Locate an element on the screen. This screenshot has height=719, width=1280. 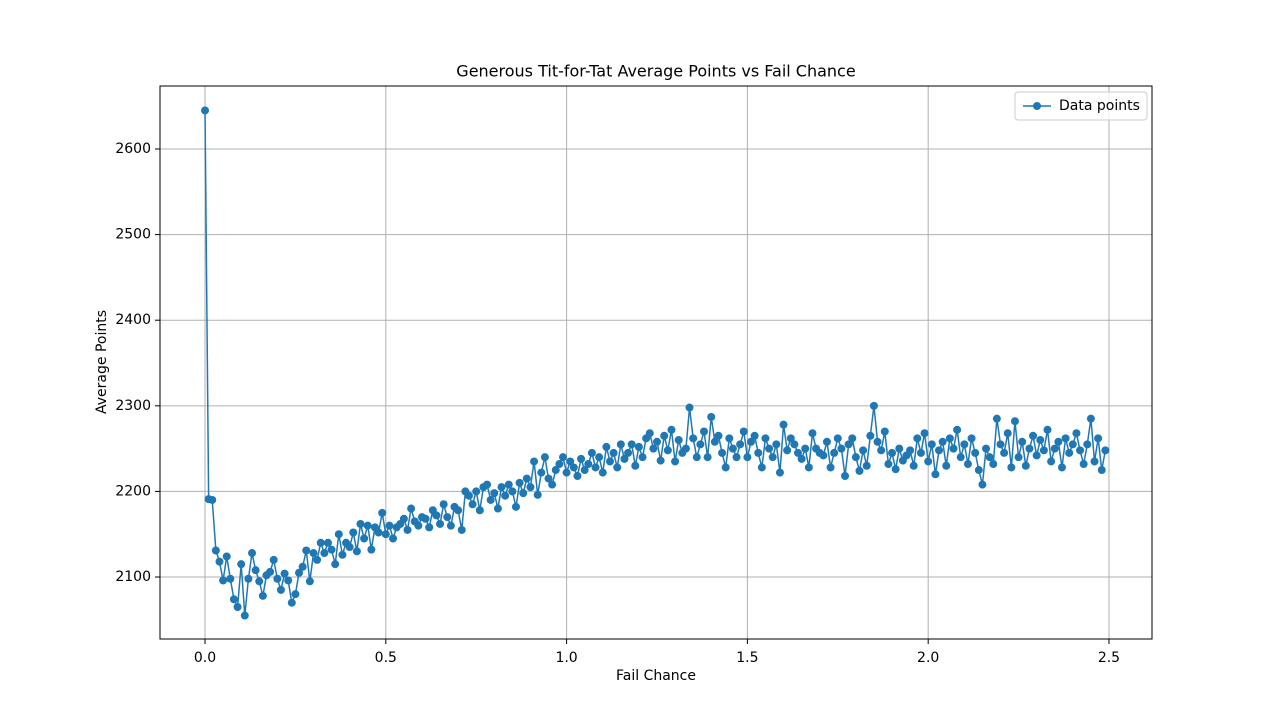
x-tick-label: 1.5 is located at coordinates (747, 658).